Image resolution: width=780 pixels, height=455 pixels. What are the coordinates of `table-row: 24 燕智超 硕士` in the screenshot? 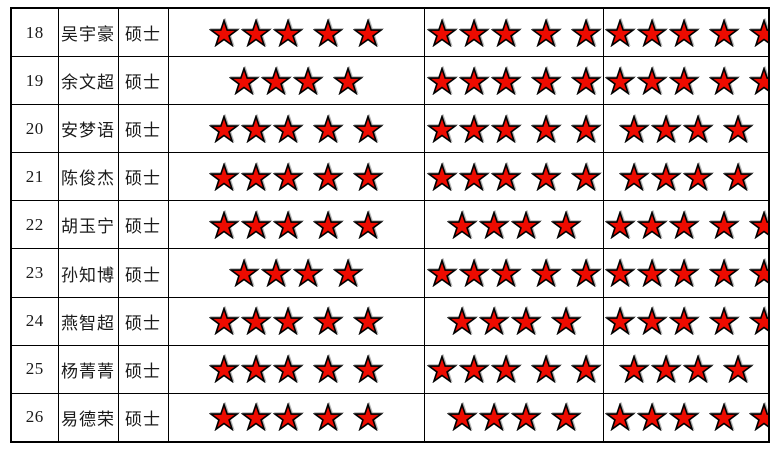 It's located at (390, 321).